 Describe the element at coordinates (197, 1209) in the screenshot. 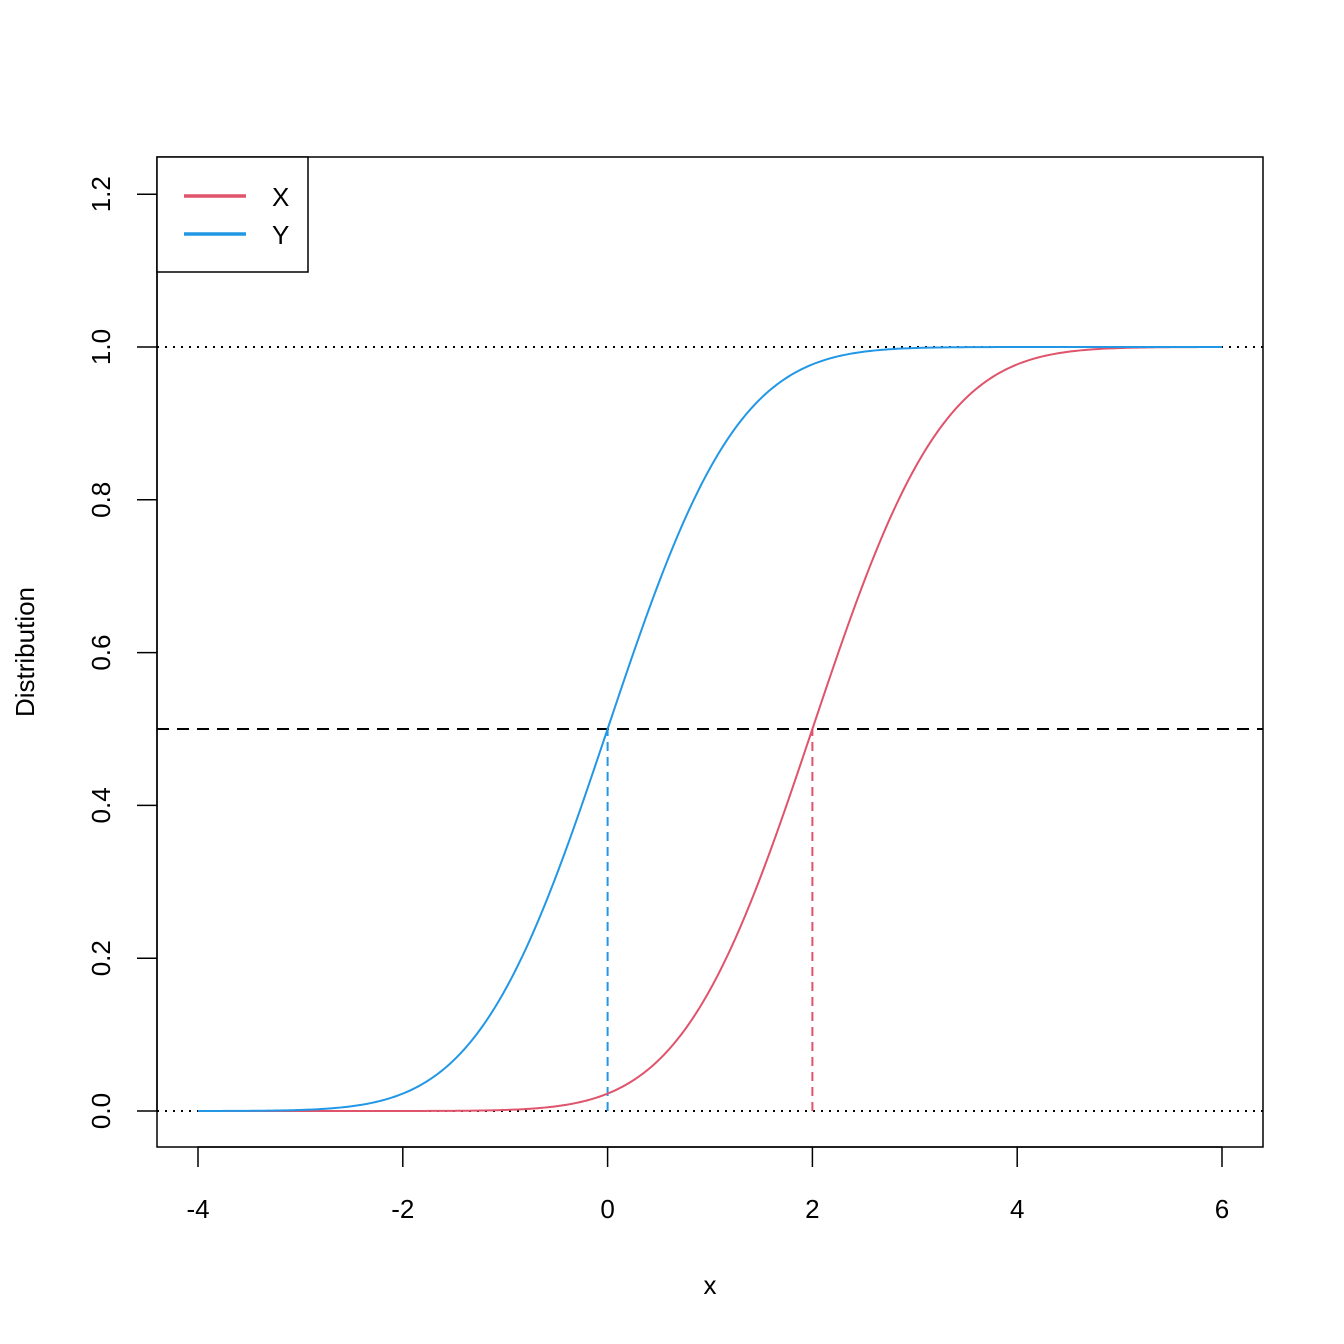

I see `x-tick-label: -4` at that location.